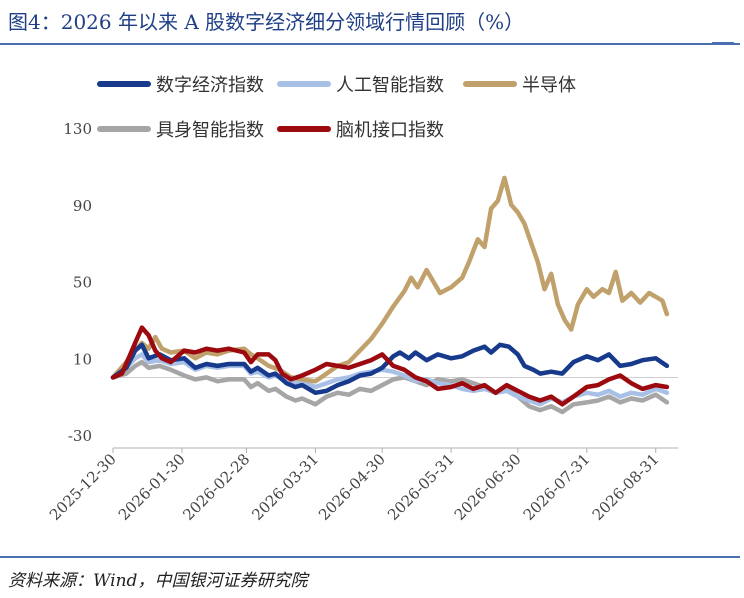 The width and height of the screenshot is (744, 598). Describe the element at coordinates (152, 487) in the screenshot. I see `x-tick-label: 2026-01-30` at that location.